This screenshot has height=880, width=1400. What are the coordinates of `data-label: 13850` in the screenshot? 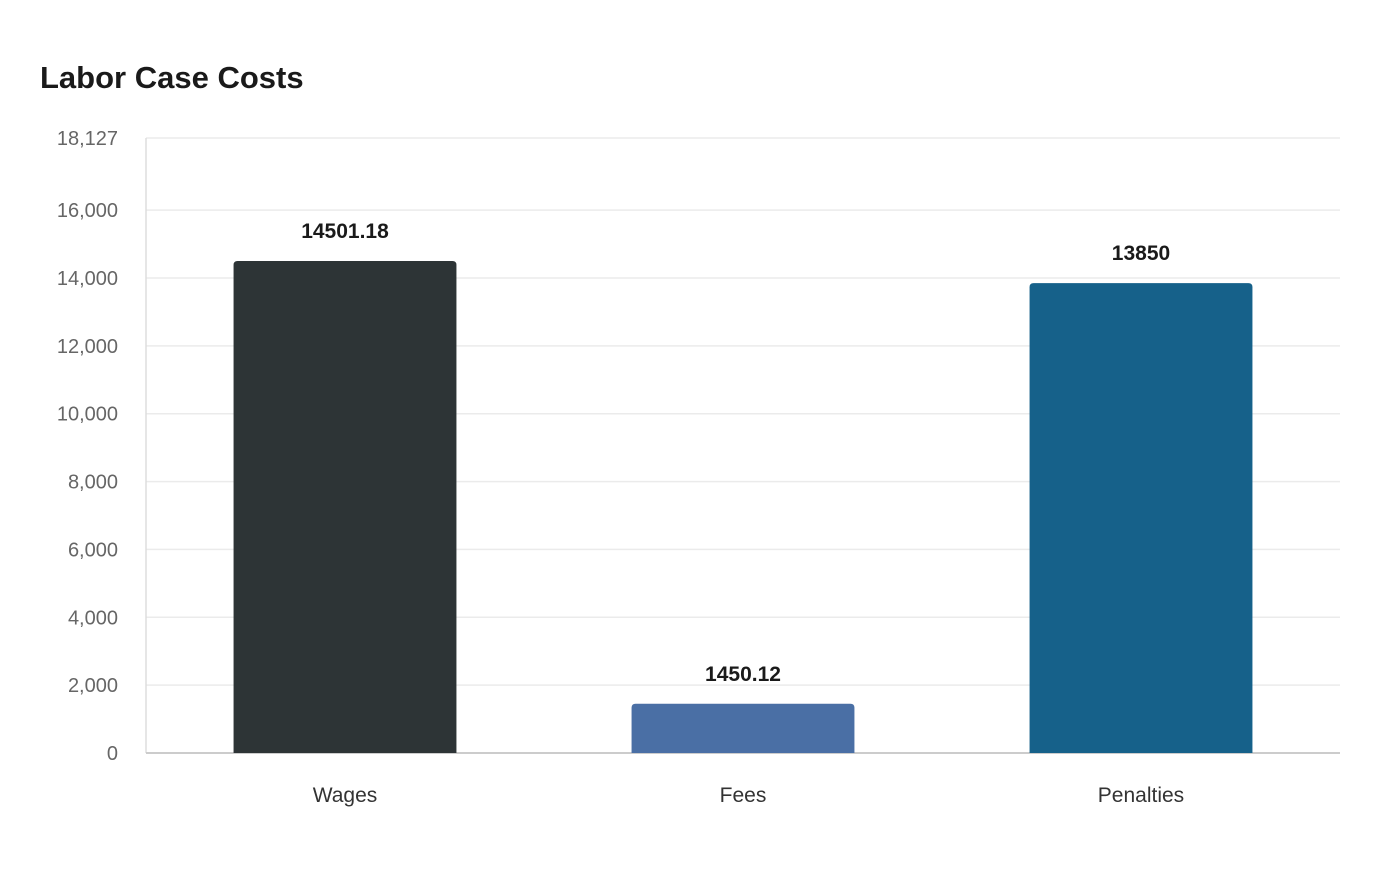 It's located at (1141, 253).